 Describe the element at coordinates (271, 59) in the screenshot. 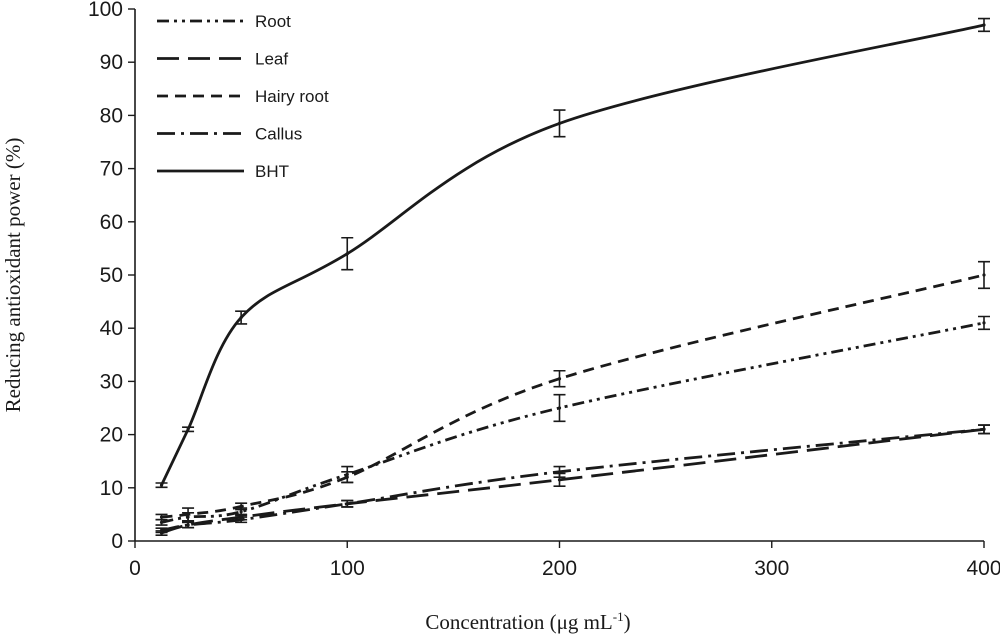

I see `legend-label-leaf: Leaf` at that location.